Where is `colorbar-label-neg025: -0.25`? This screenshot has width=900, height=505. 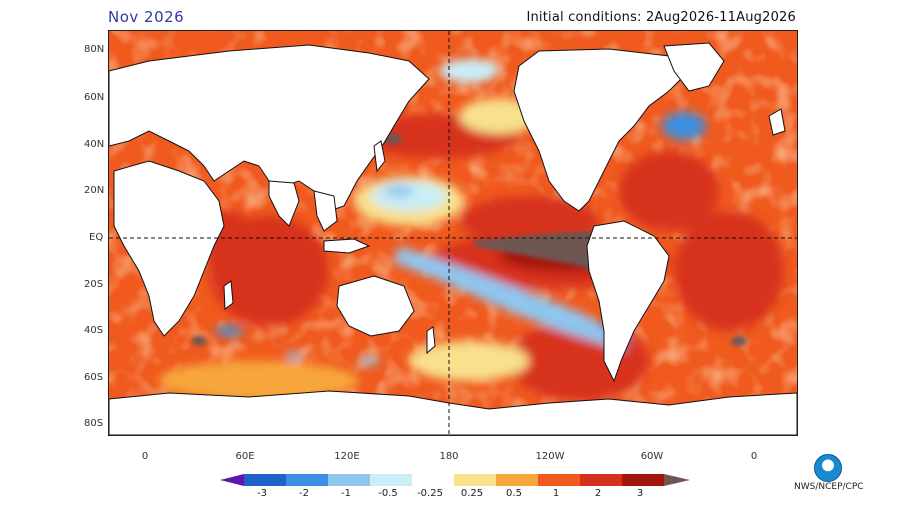 colorbar-label-neg025: -0.25 is located at coordinates (430, 493).